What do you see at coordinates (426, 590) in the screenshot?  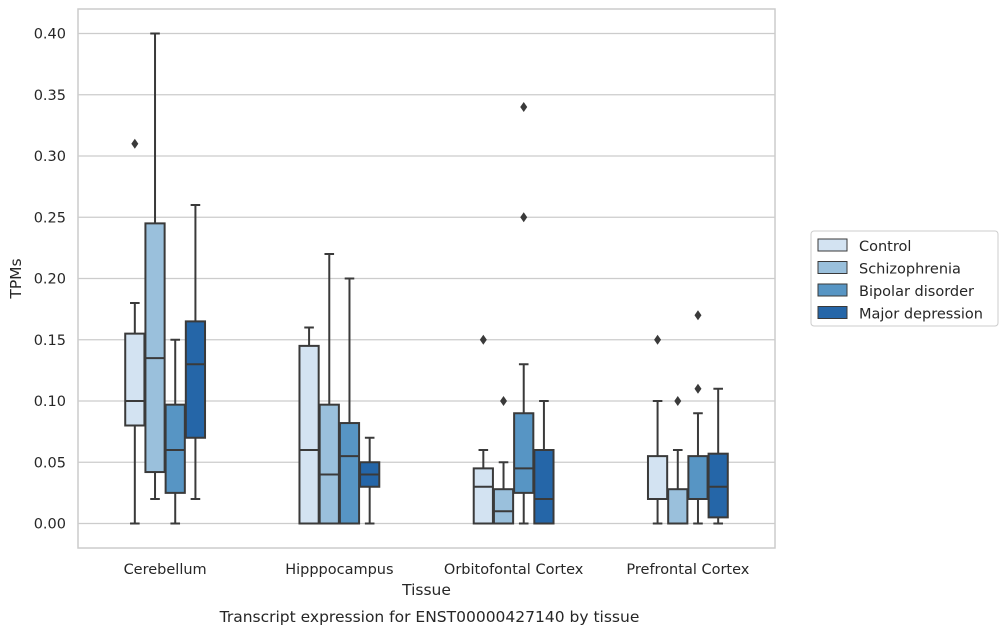 I see `x-axis-label: Tissue` at bounding box center [426, 590].